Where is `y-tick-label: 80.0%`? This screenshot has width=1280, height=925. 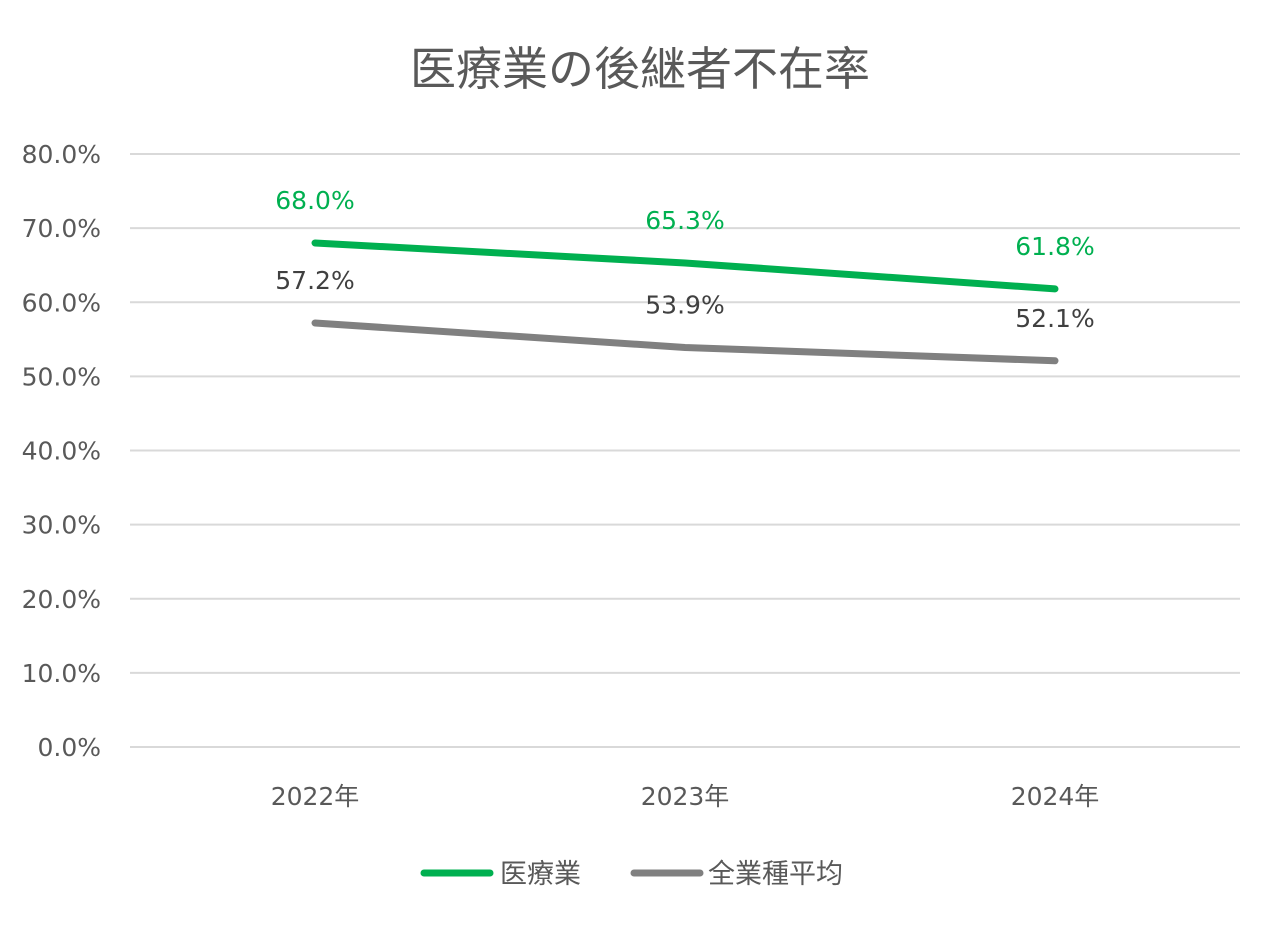
y-tick-label: 80.0% is located at coordinates (61, 154).